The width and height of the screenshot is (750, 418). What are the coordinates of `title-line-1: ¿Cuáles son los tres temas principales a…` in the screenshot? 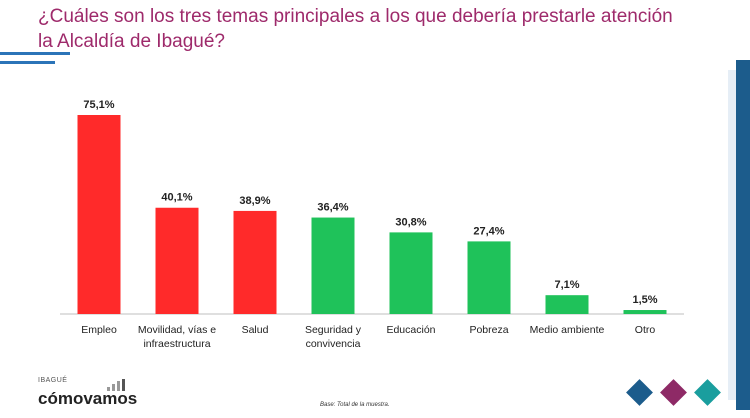 It's located at (355, 16).